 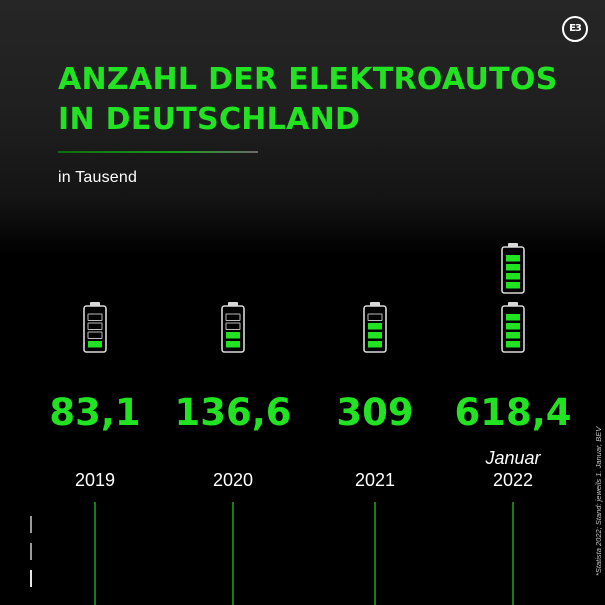 What do you see at coordinates (512, 458) in the screenshot?
I see `category-label-month: Januar` at bounding box center [512, 458].